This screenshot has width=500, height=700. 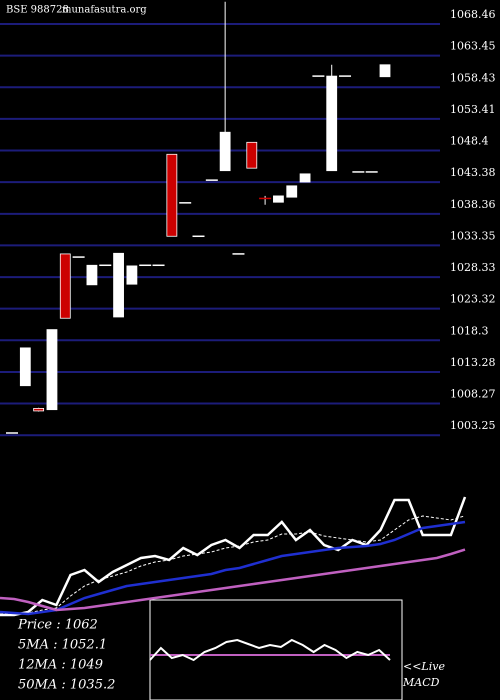 What do you see at coordinates (473, 46) in the screenshot?
I see `y-tick-label: 1063.45` at bounding box center [473, 46].